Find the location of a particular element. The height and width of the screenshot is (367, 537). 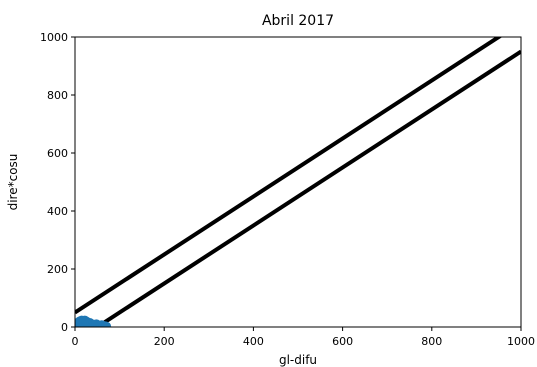

x-tick-label: 0 is located at coordinates (75, 341).